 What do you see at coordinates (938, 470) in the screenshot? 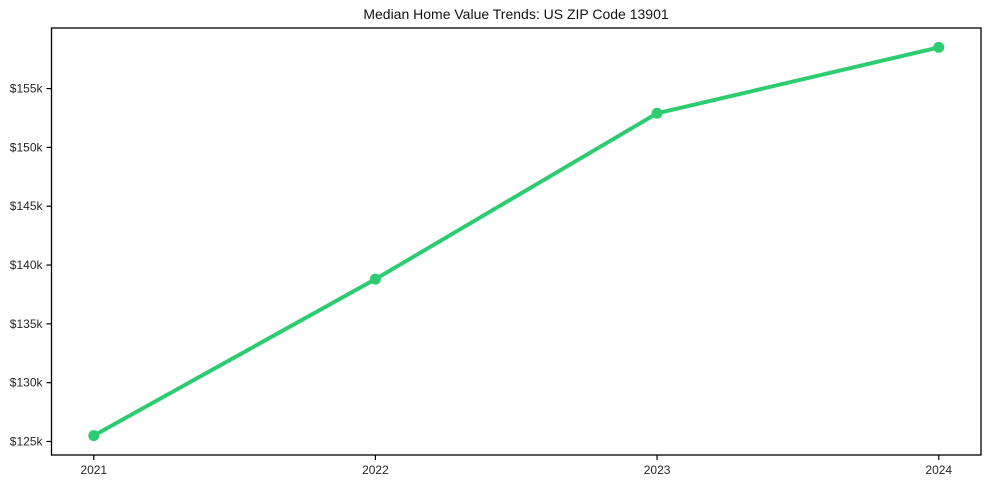
I see `x-tick-label: 2024` at bounding box center [938, 470].